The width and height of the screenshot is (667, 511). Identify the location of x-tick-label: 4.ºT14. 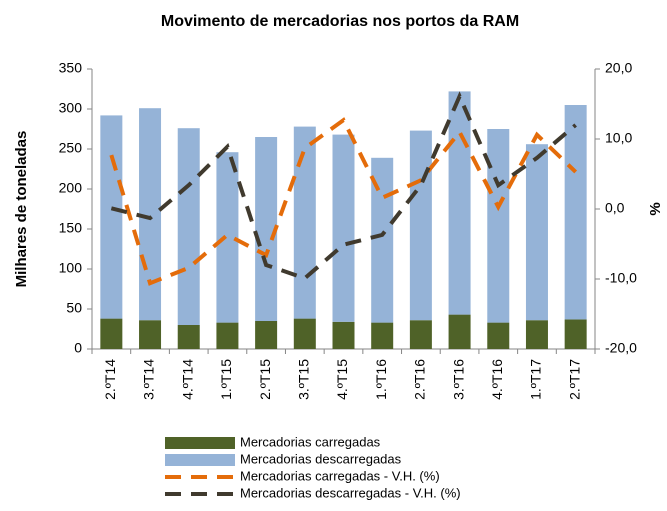
(187, 379).